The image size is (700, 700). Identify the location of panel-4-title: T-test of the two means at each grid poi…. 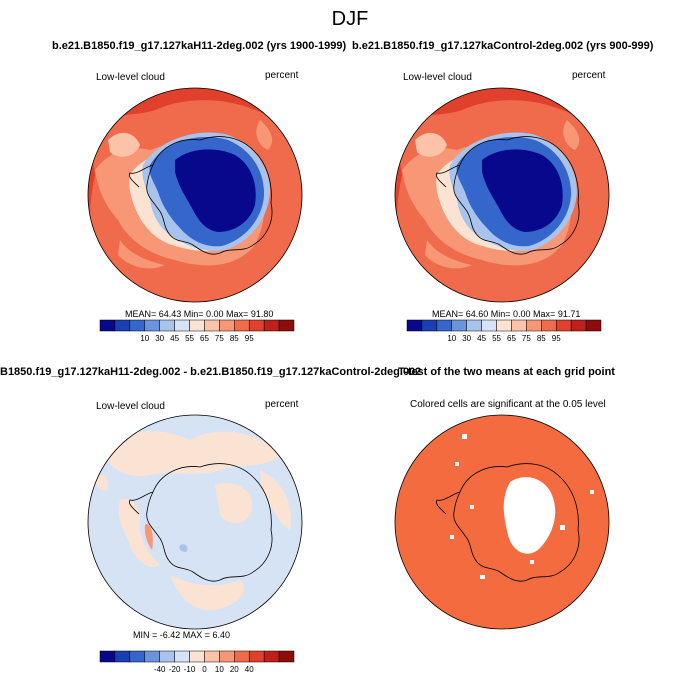
(506, 372).